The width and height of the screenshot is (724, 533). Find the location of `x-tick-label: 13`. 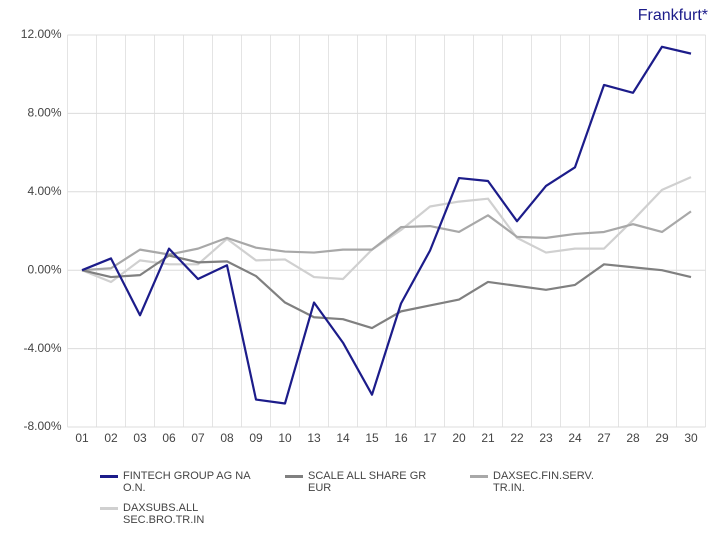

x-tick-label: 13 is located at coordinates (314, 438).